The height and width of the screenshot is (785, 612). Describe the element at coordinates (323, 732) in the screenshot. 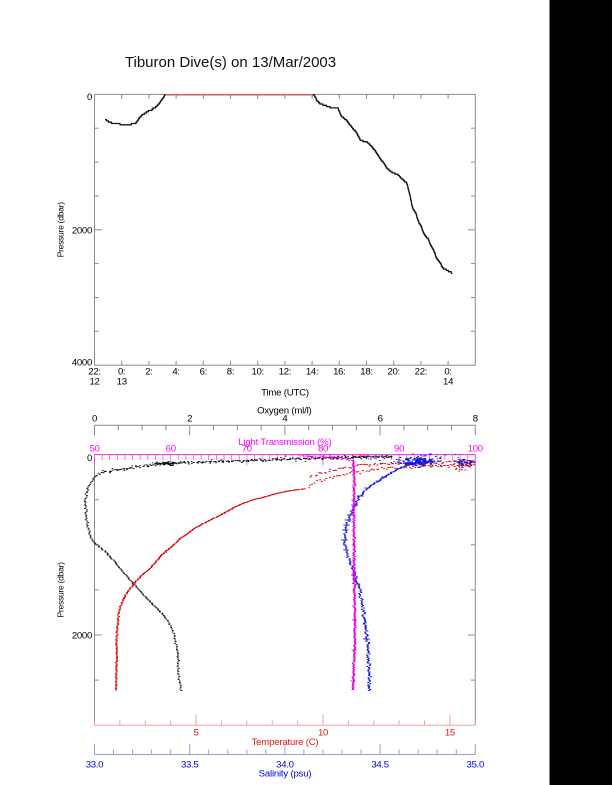

I see `svg-text: 10` at that location.